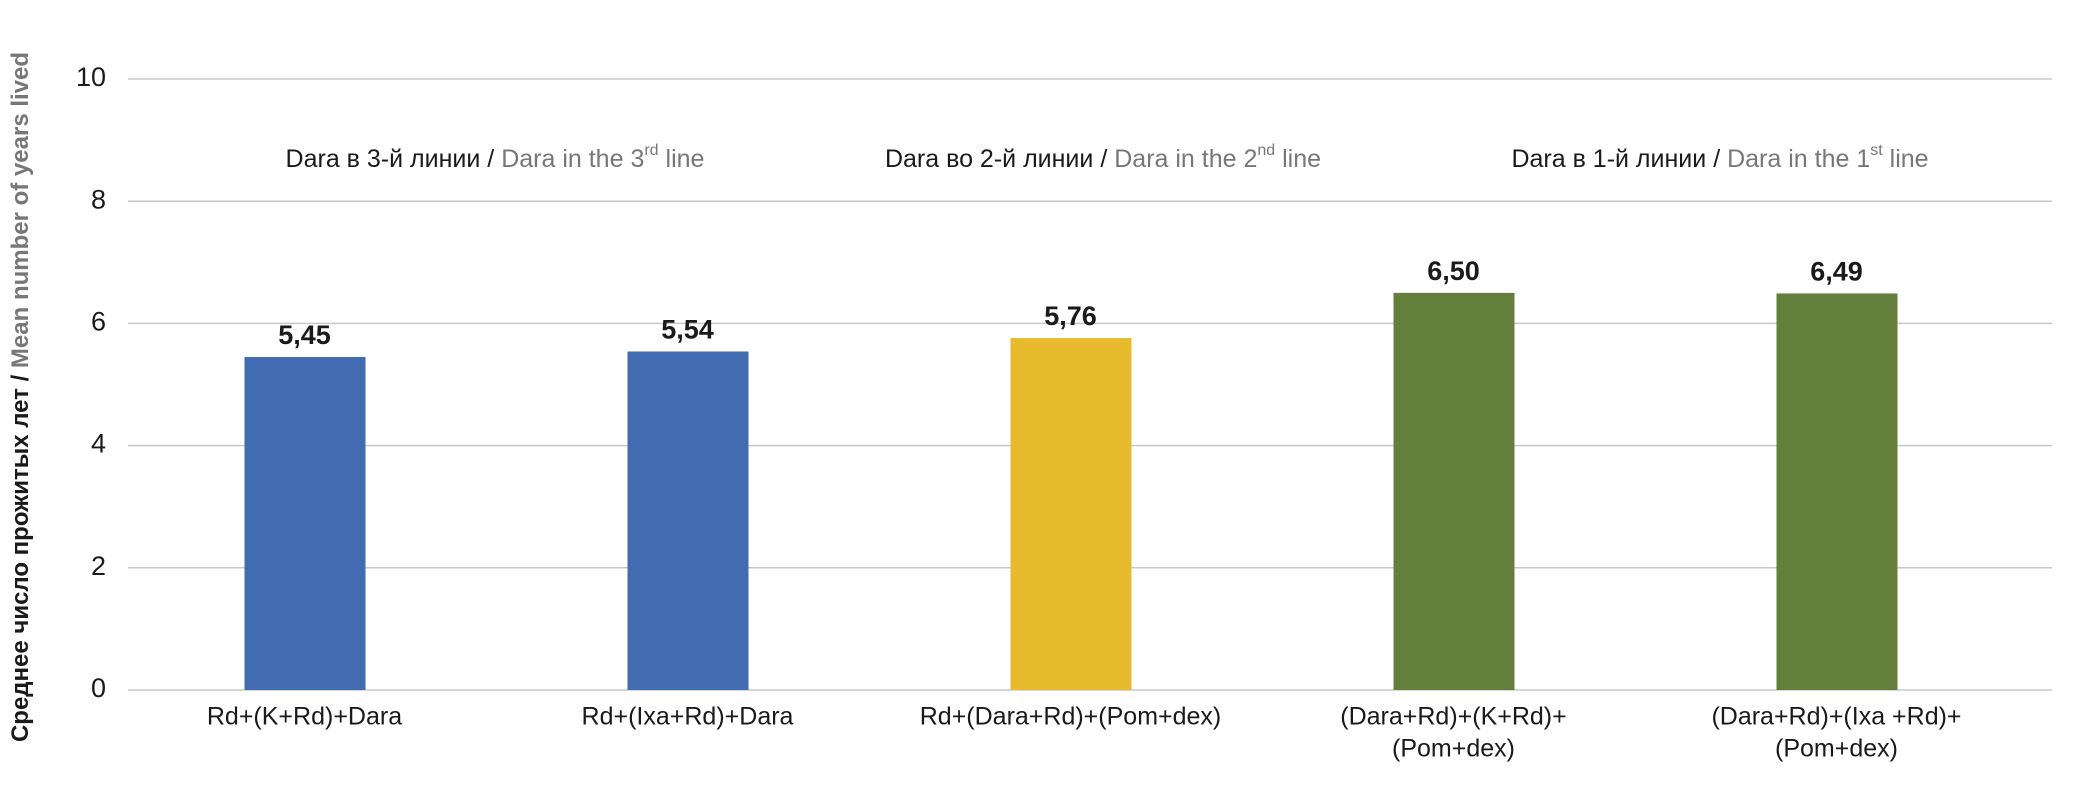 This screenshot has width=2079, height=791. Describe the element at coordinates (304, 717) in the screenshot. I see `x-tick-label: Rd+(K+Rd)+Dara` at that location.